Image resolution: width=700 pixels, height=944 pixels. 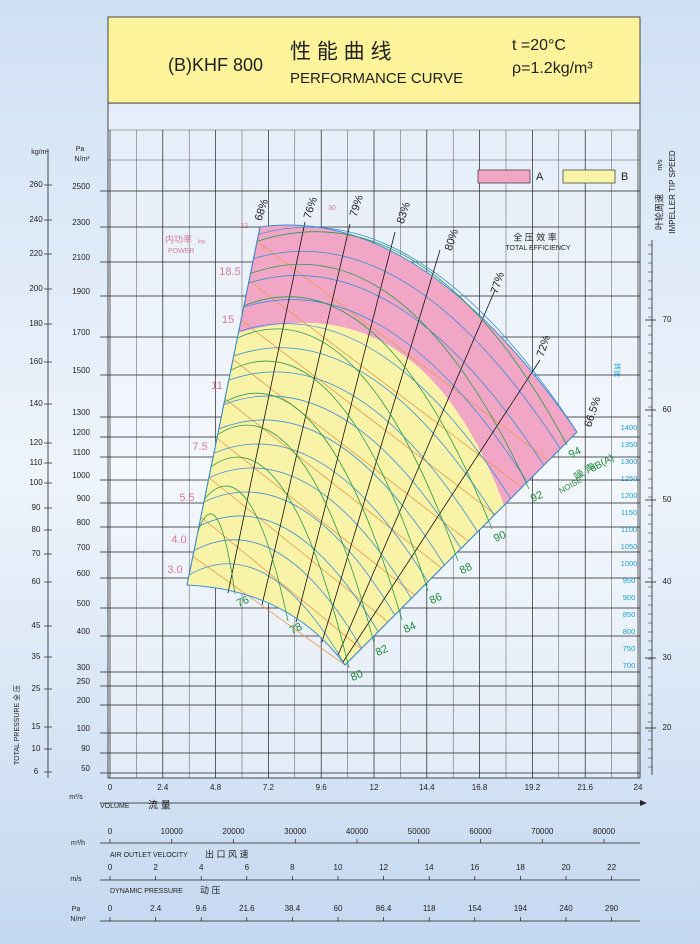 I want to click on kg-unit: kg/m², so click(x=40, y=152).